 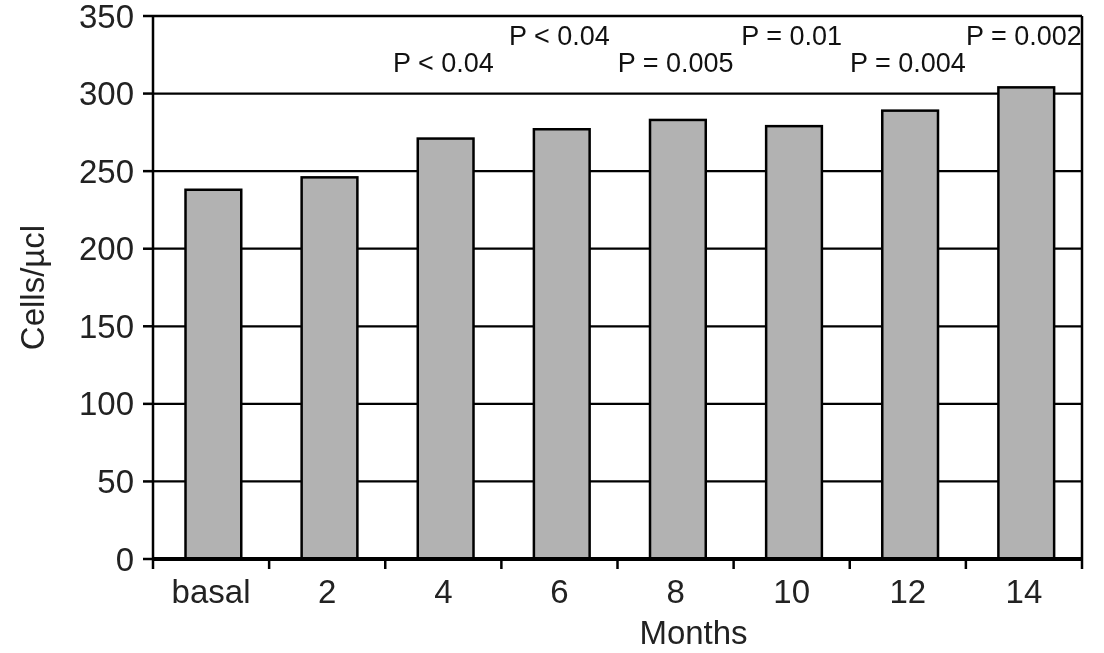 What do you see at coordinates (792, 591) in the screenshot?
I see `x-tick-label: 10` at bounding box center [792, 591].